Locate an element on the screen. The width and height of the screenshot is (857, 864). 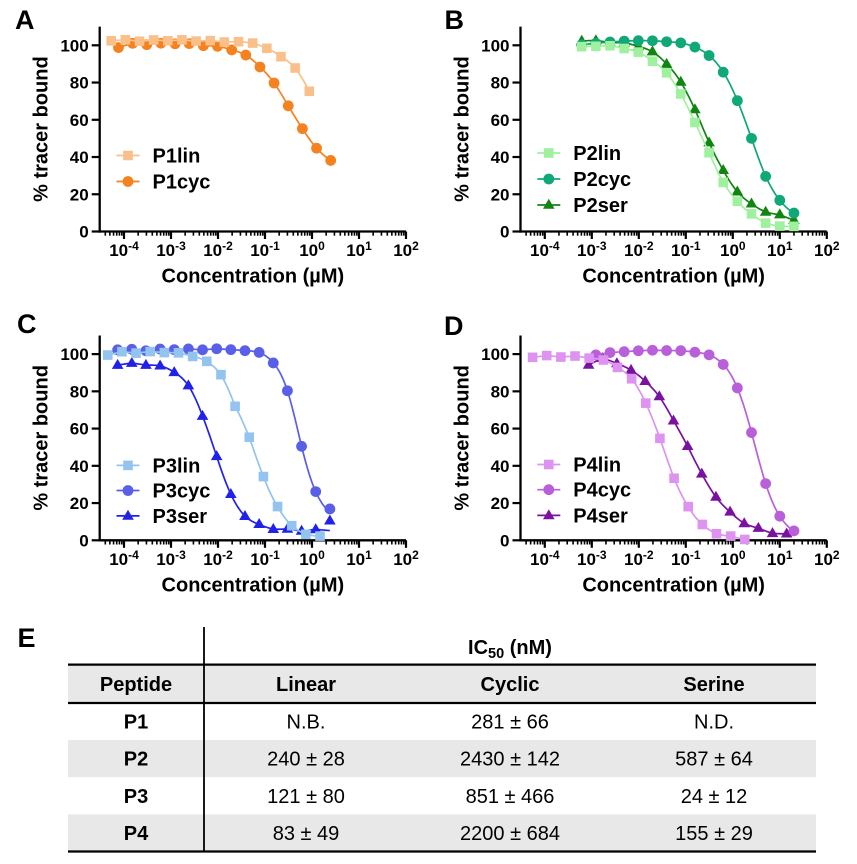
svg-text: D is located at coordinates (454, 326).